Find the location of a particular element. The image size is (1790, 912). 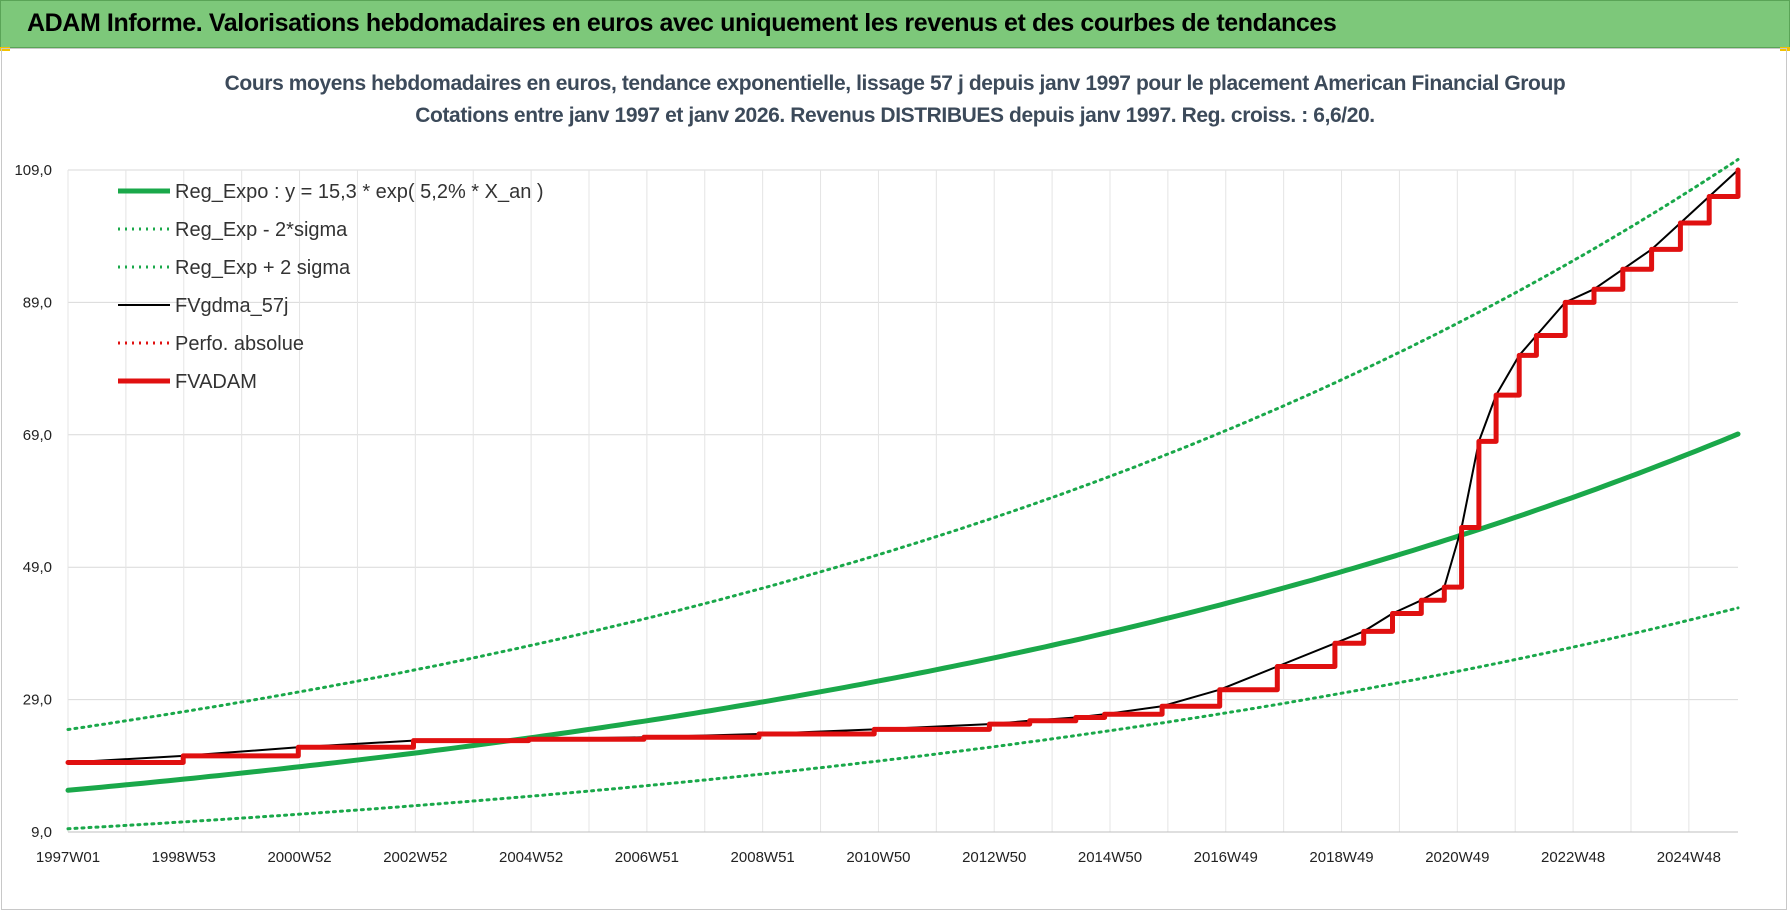

x-tick-label: 2010W50 is located at coordinates (878, 857).